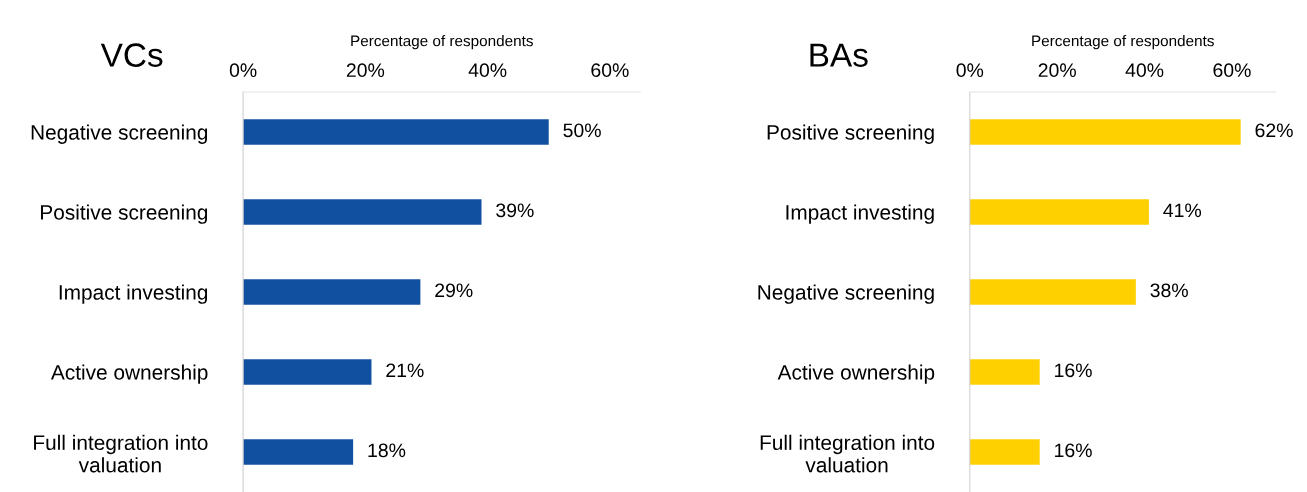 This screenshot has height=492, width=1307. What do you see at coordinates (1182, 210) in the screenshot?
I see `data-label: 41%` at bounding box center [1182, 210].